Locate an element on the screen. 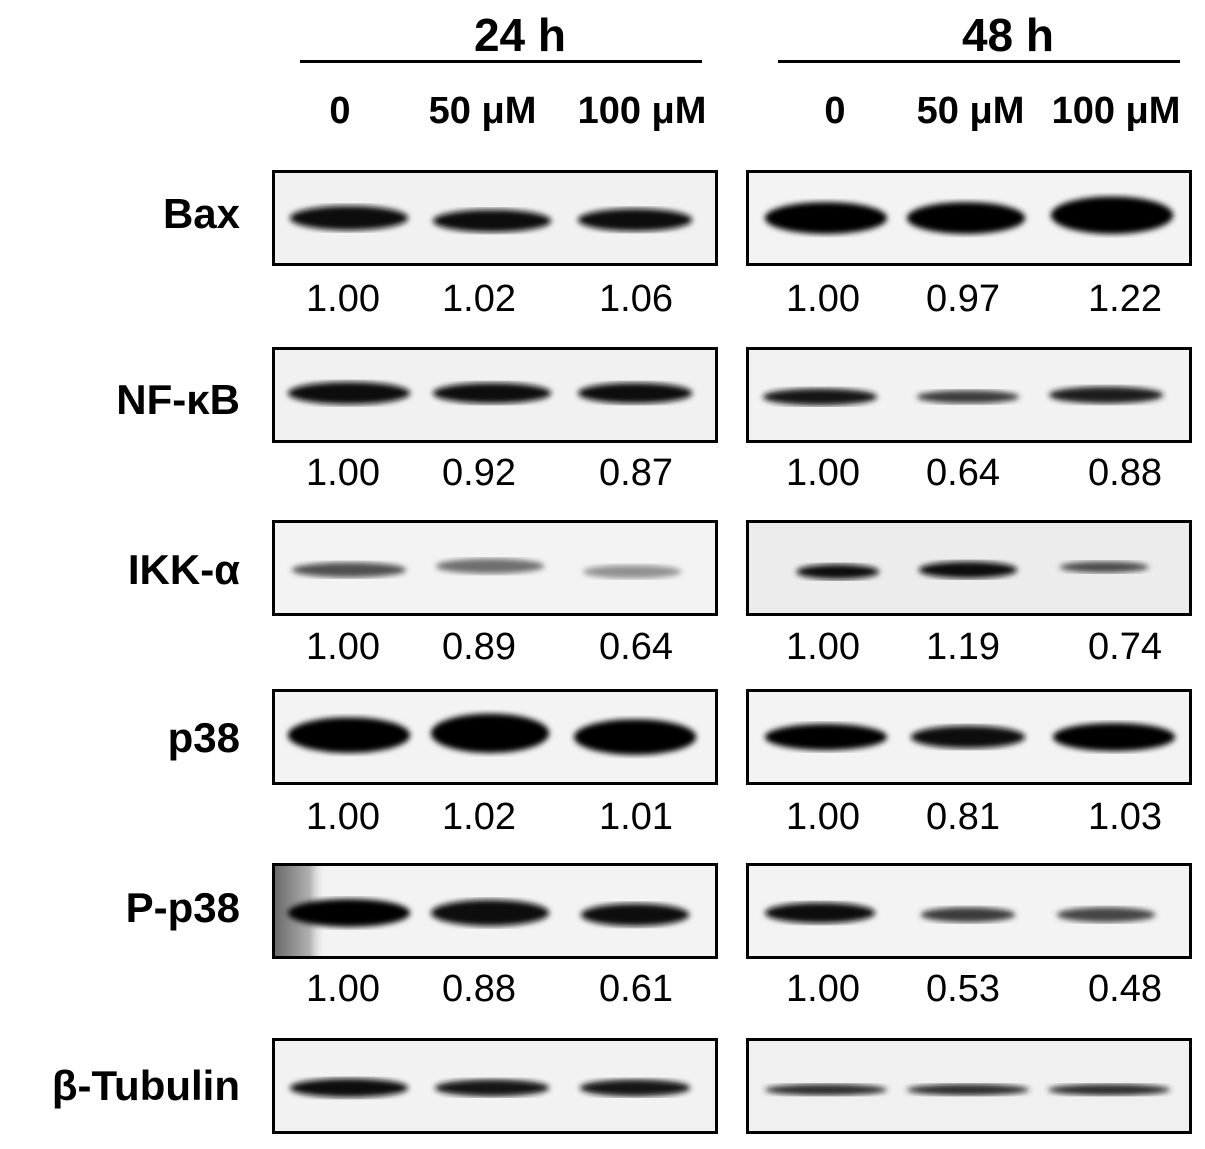  row-label-p38: p38 is located at coordinates (203, 737).